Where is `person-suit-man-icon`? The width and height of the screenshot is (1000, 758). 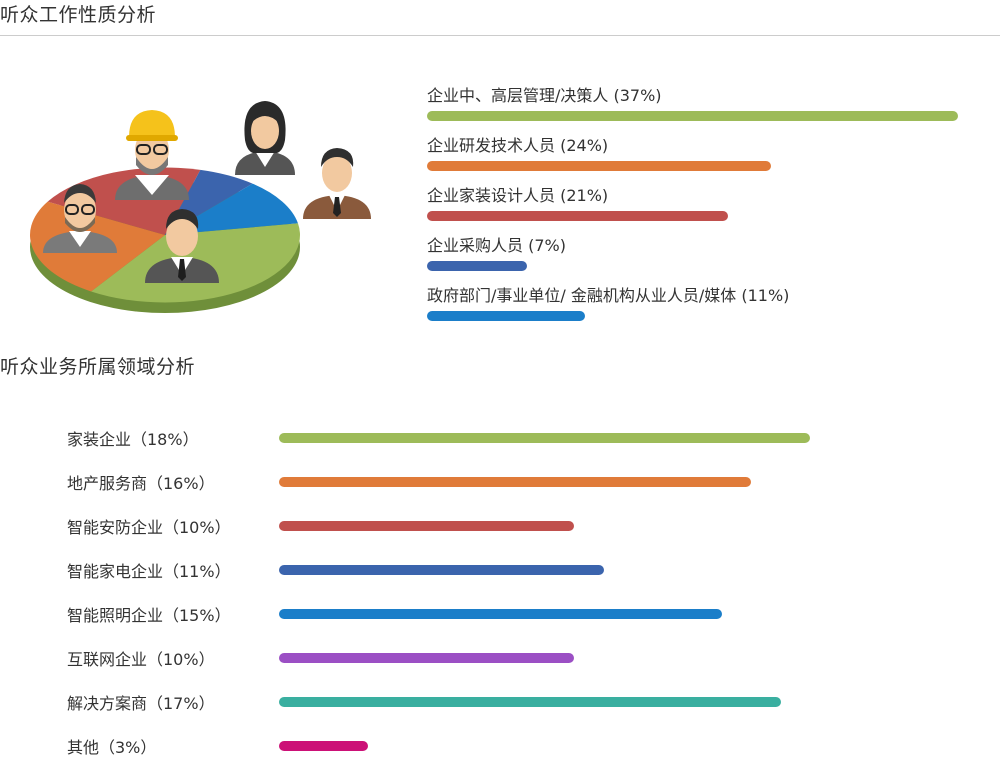
person-suit-man-icon is located at coordinates (182, 246).